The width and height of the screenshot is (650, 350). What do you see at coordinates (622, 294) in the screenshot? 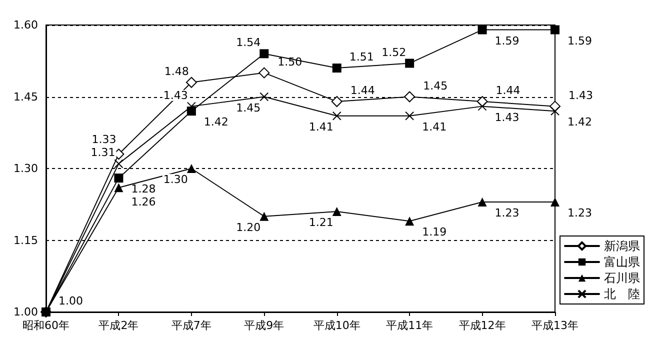
I see `legend-label: 北 陸` at bounding box center [622, 294].